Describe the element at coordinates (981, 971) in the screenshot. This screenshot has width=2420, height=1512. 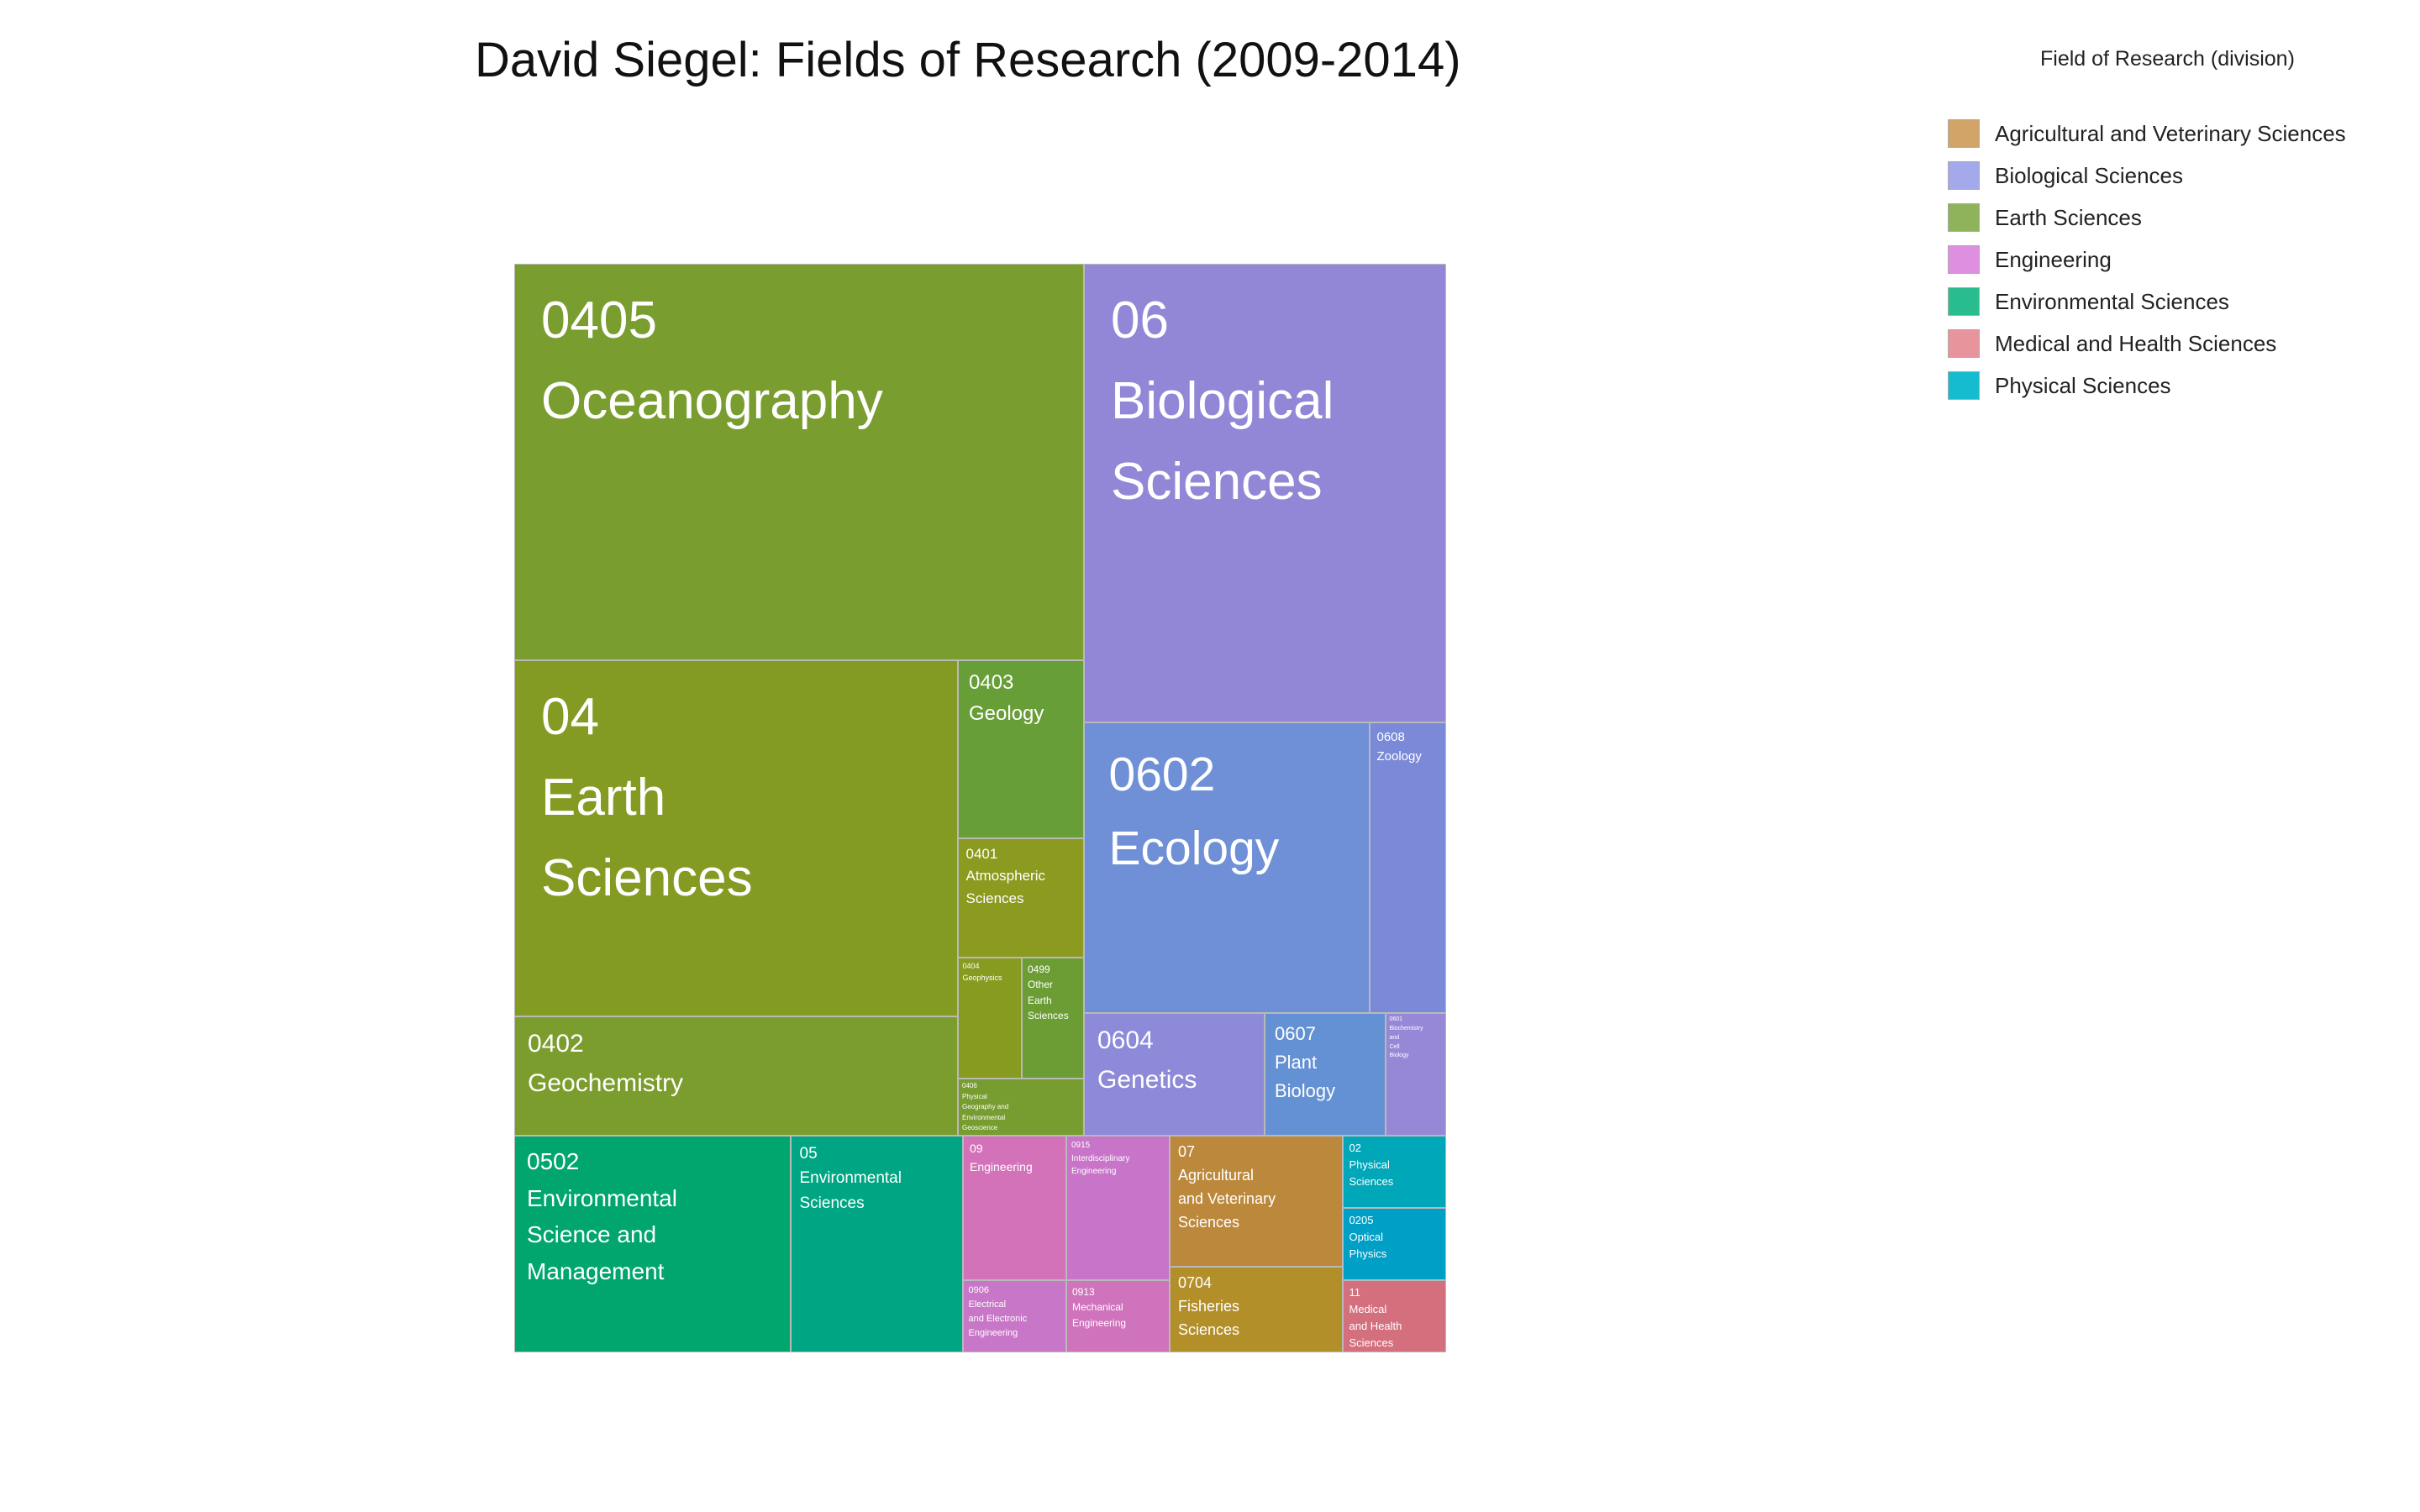
I see `tile-label: 0404 Geophysics` at that location.